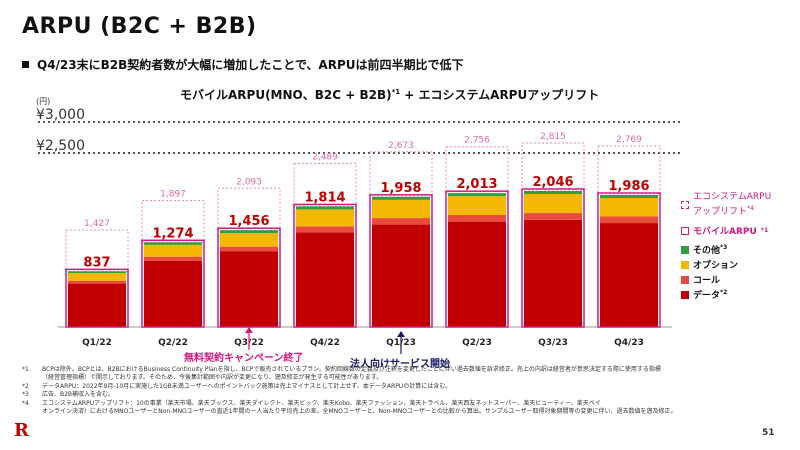  I want to click on ecosystem-total-label: 2,815, so click(553, 137).